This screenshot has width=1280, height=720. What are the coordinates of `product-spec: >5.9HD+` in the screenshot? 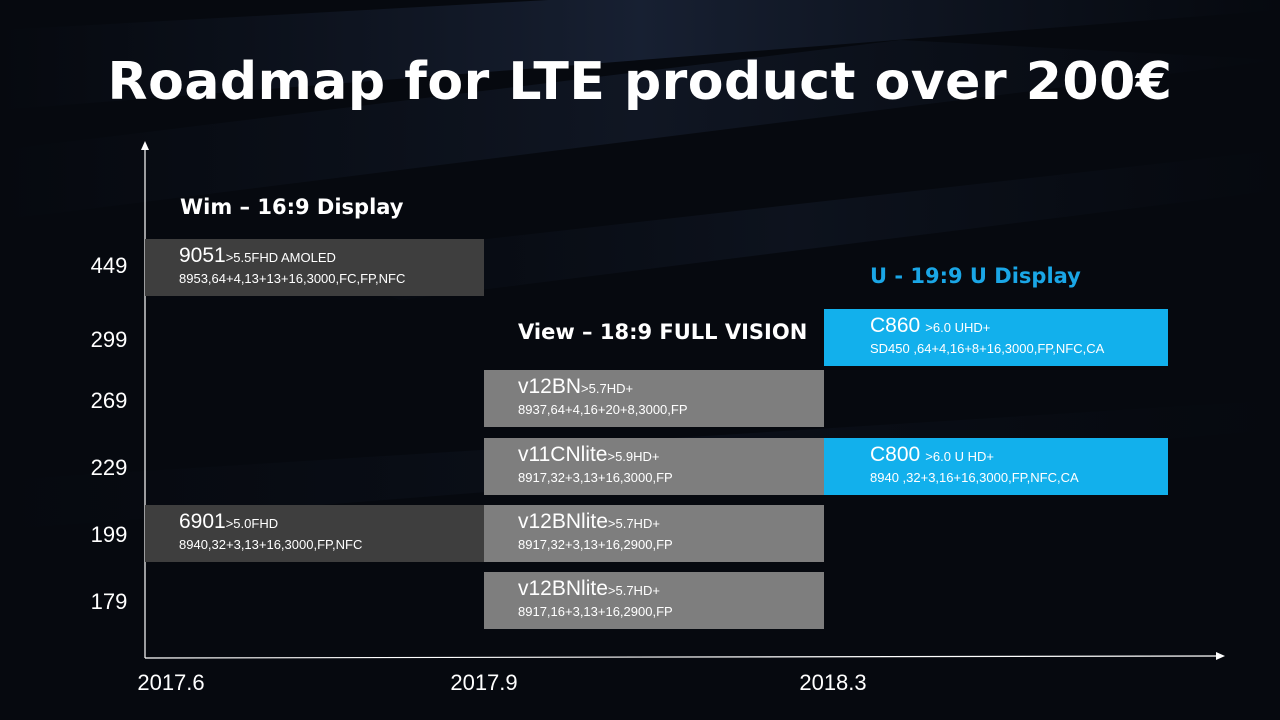 It's located at (633, 456).